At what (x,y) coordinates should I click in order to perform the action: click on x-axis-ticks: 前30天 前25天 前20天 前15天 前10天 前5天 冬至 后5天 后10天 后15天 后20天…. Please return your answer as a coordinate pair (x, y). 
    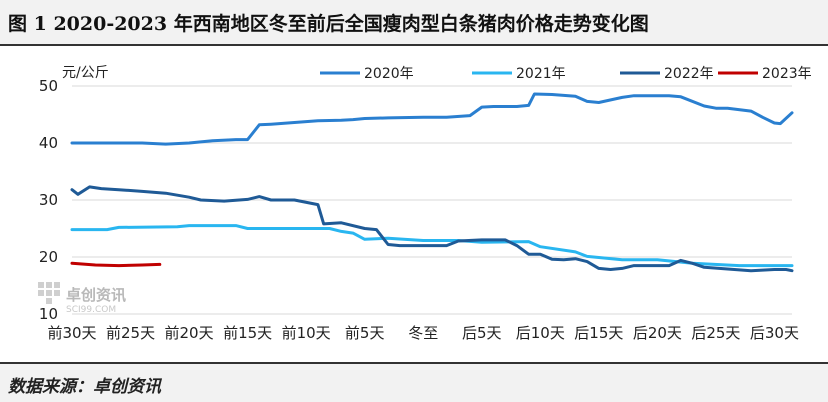
    Looking at the image, I should click on (423, 333).